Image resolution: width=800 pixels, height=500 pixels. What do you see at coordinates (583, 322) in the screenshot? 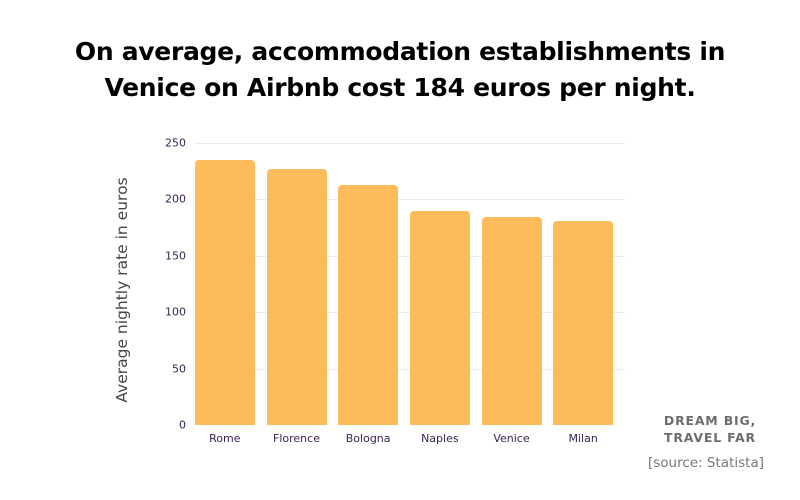
I see `bar-milan` at bounding box center [583, 322].